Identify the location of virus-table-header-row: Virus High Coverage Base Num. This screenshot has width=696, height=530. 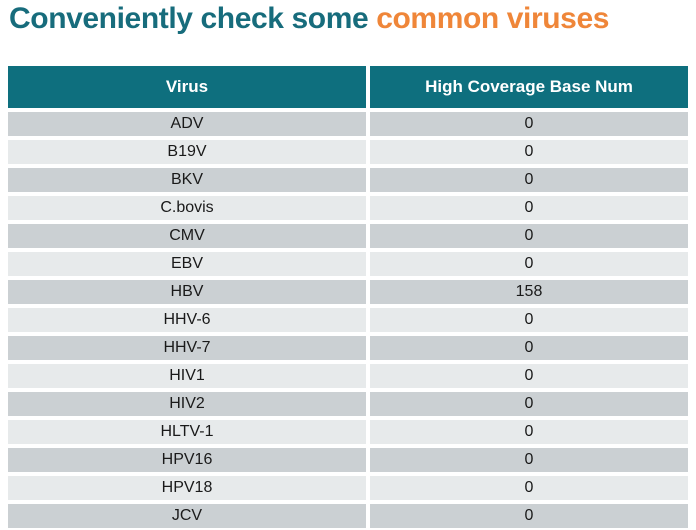
(348, 87).